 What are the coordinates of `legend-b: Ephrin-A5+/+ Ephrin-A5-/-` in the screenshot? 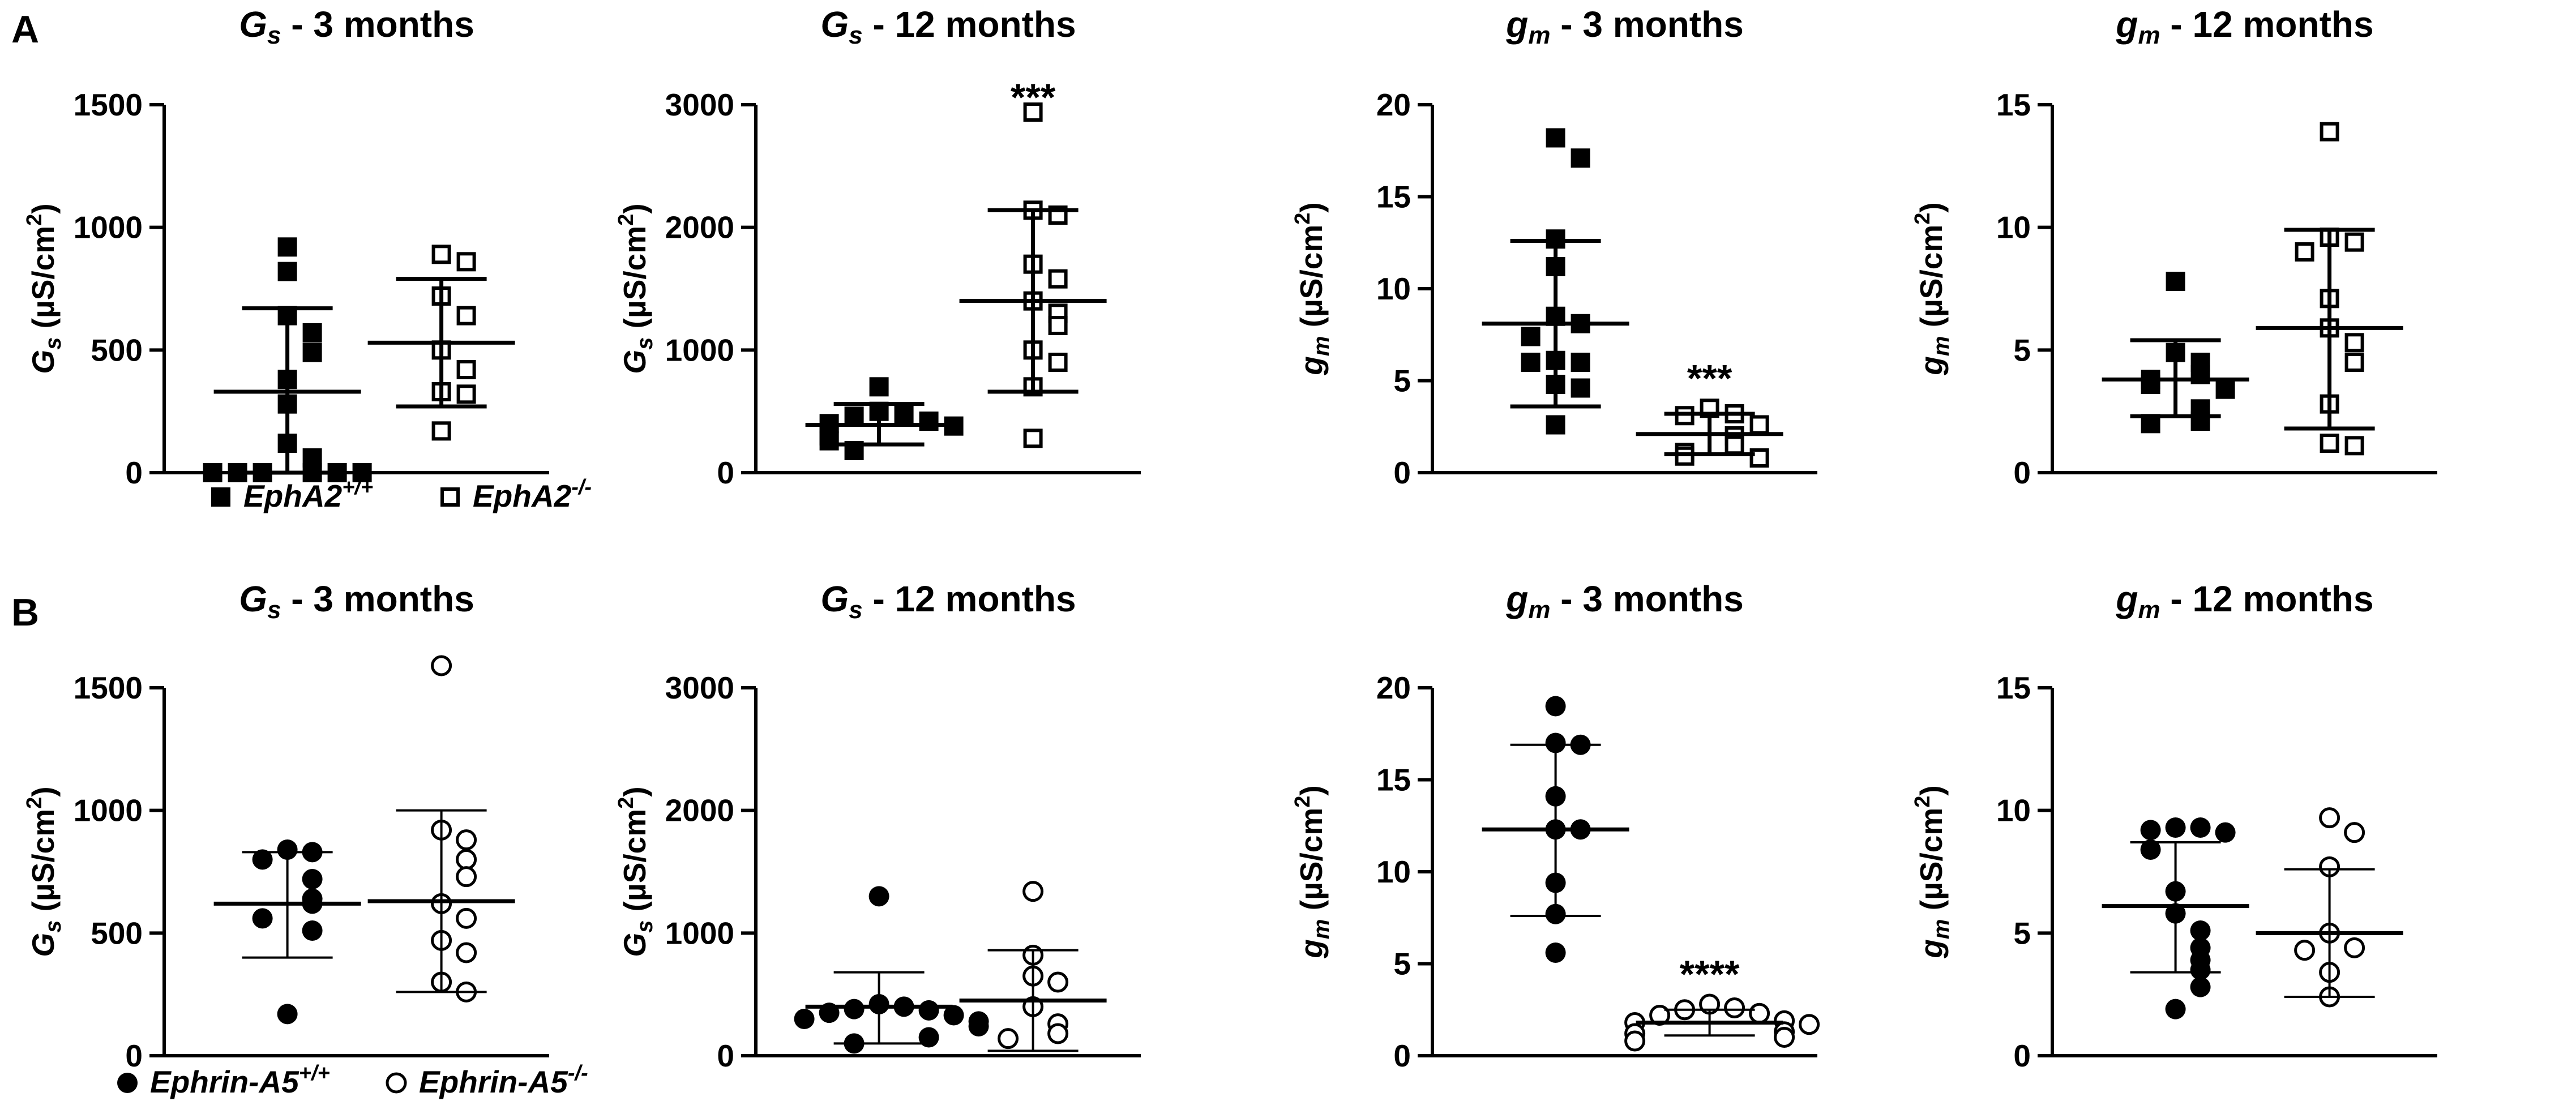 It's located at (352, 1080).